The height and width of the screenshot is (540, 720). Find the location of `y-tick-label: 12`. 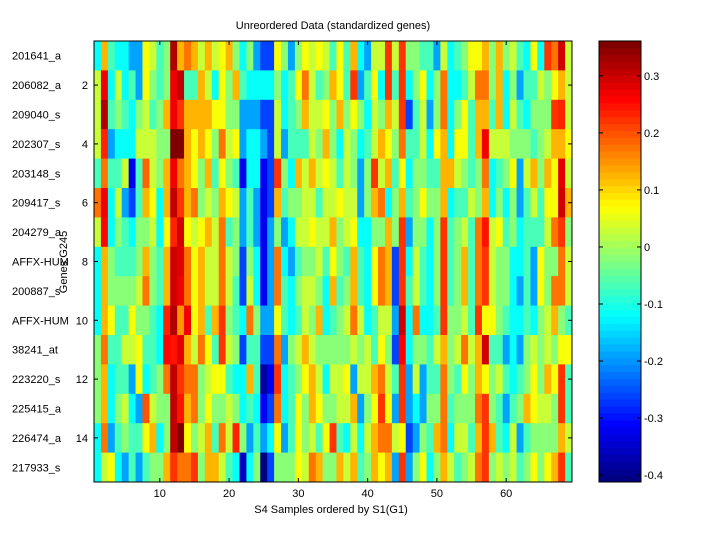

y-tick-label: 12 is located at coordinates (82, 380).